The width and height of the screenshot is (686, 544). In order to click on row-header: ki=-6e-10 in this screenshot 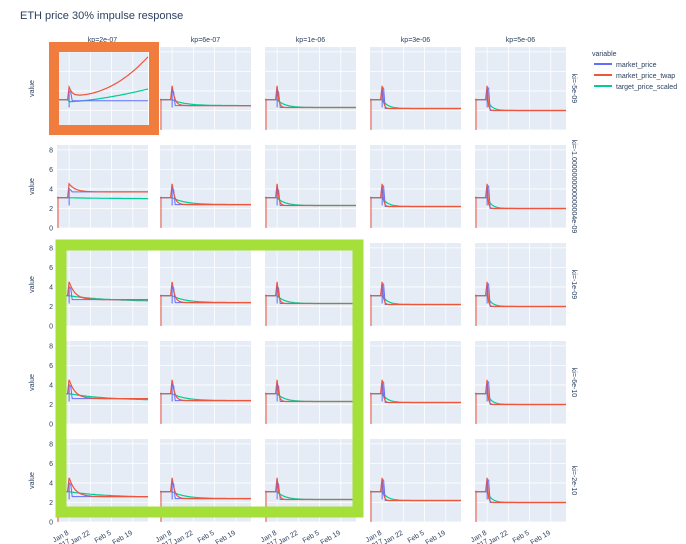, I will do `click(573, 382)`.